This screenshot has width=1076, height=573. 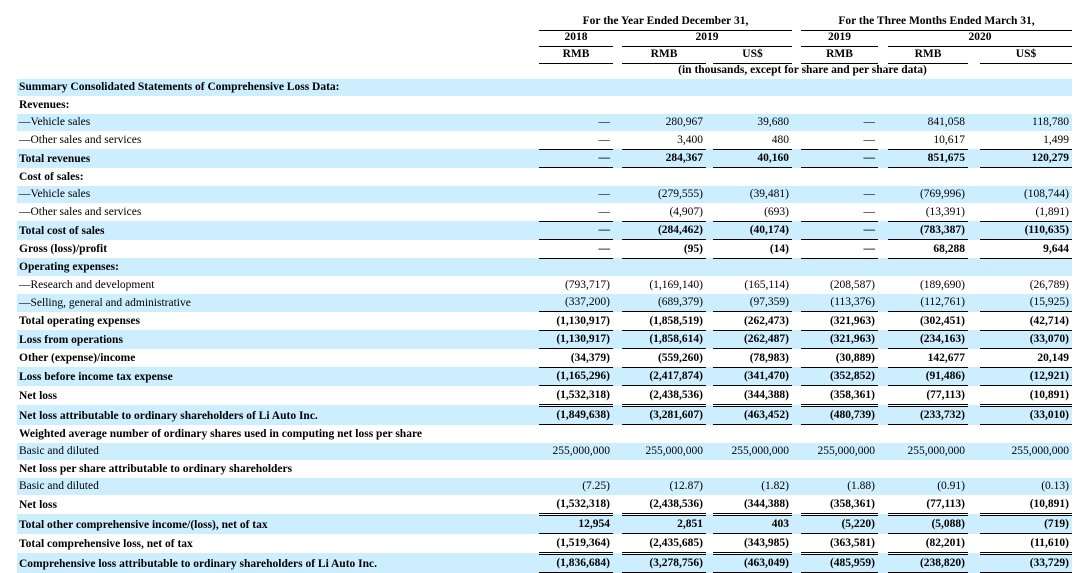 What do you see at coordinates (664, 339) in the screenshot?
I see `value-cell: (1,858,614)` at bounding box center [664, 339].